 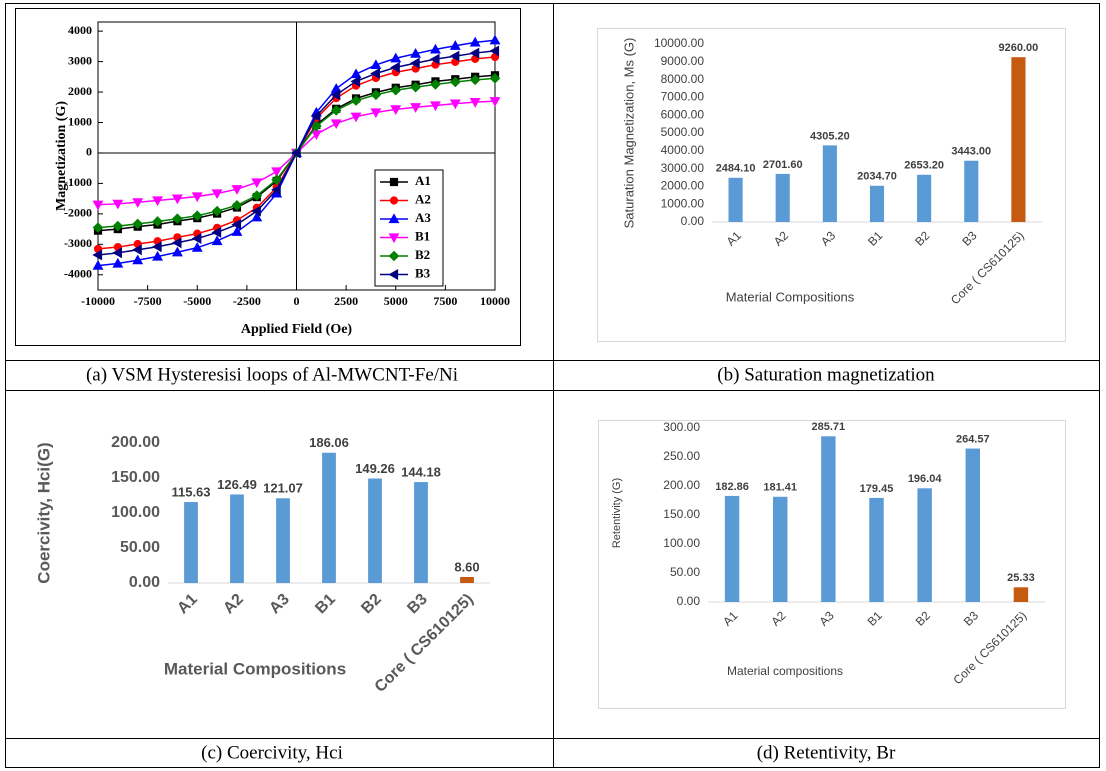 What do you see at coordinates (683, 168) in the screenshot?
I see `y-tick-label: 3000.00` at bounding box center [683, 168].